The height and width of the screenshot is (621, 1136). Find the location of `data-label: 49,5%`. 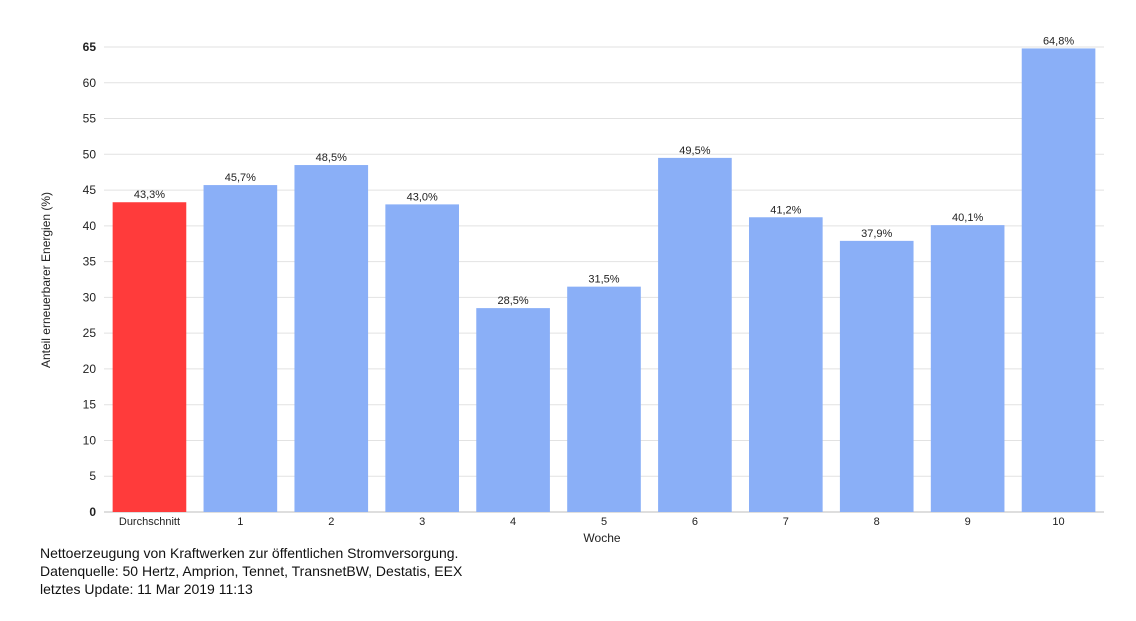

data-label: 49,5% is located at coordinates (694, 151).